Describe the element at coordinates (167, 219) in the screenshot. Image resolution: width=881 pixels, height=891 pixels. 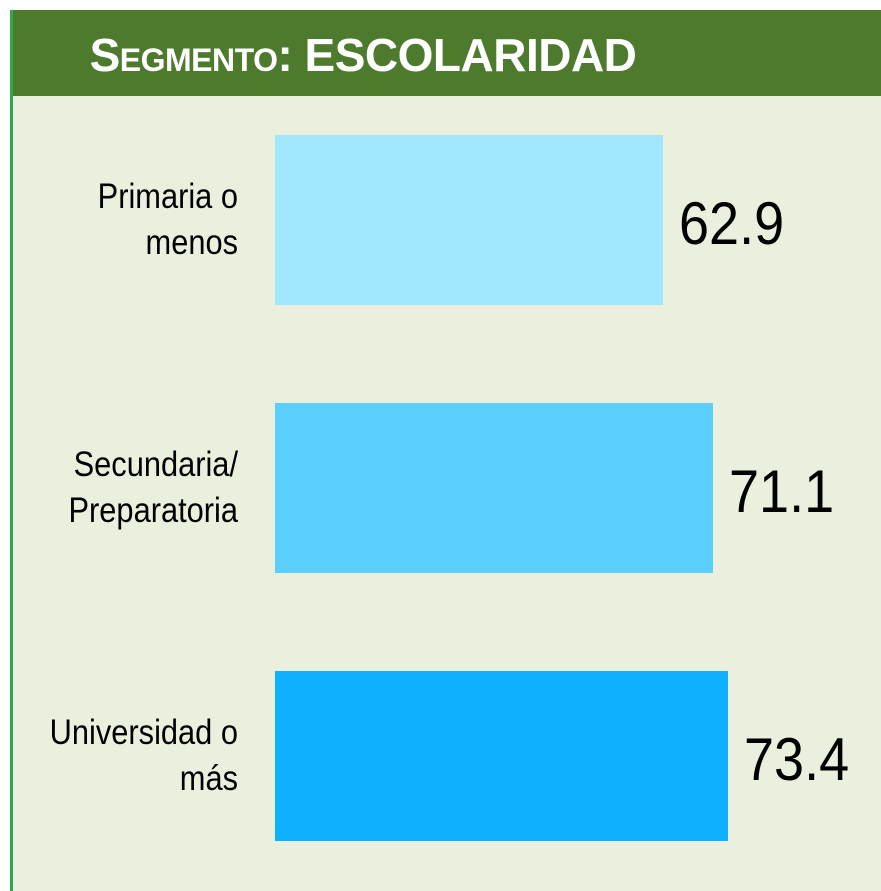
I see `category-label: Primaria o menos` at that location.